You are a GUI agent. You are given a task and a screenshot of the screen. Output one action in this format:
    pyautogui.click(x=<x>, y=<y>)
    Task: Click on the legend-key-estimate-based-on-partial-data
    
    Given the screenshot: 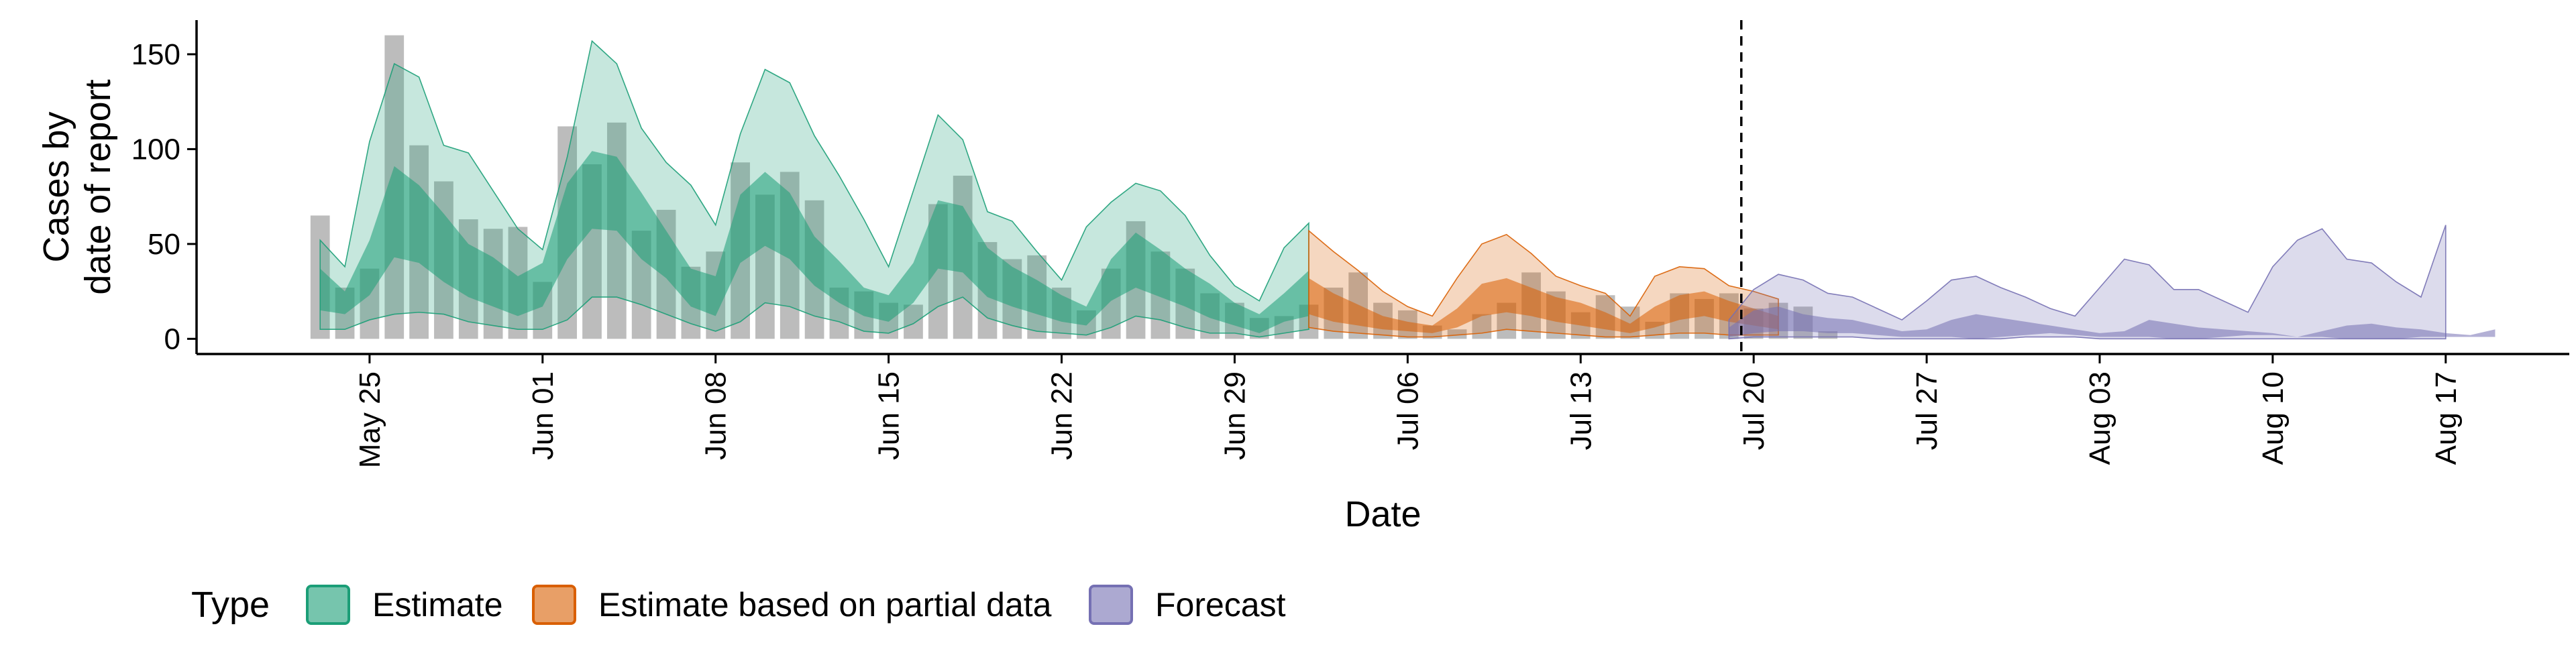 What is the action you would take?
    pyautogui.click(x=554, y=605)
    